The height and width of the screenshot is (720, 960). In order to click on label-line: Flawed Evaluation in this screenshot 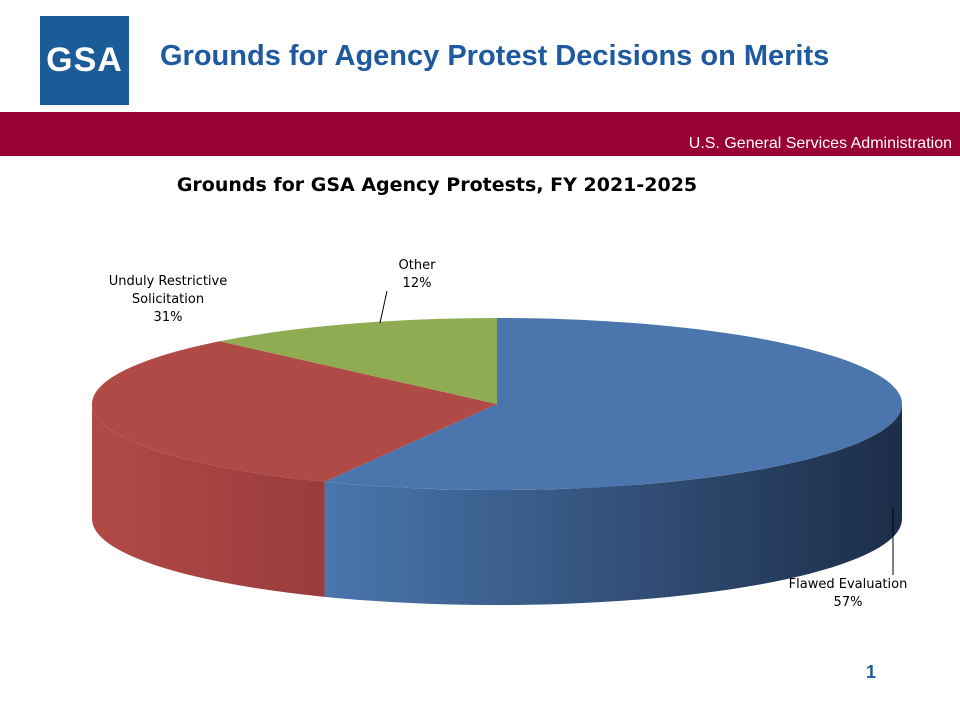, I will do `click(848, 584)`.